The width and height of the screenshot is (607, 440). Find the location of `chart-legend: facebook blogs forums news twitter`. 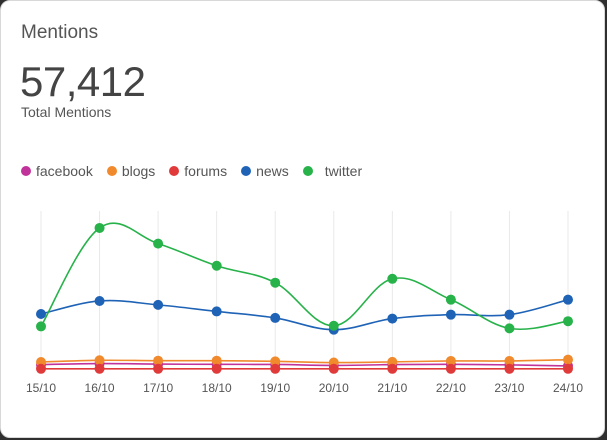

chart-legend: facebook blogs forums news twitter is located at coordinates (198, 171).